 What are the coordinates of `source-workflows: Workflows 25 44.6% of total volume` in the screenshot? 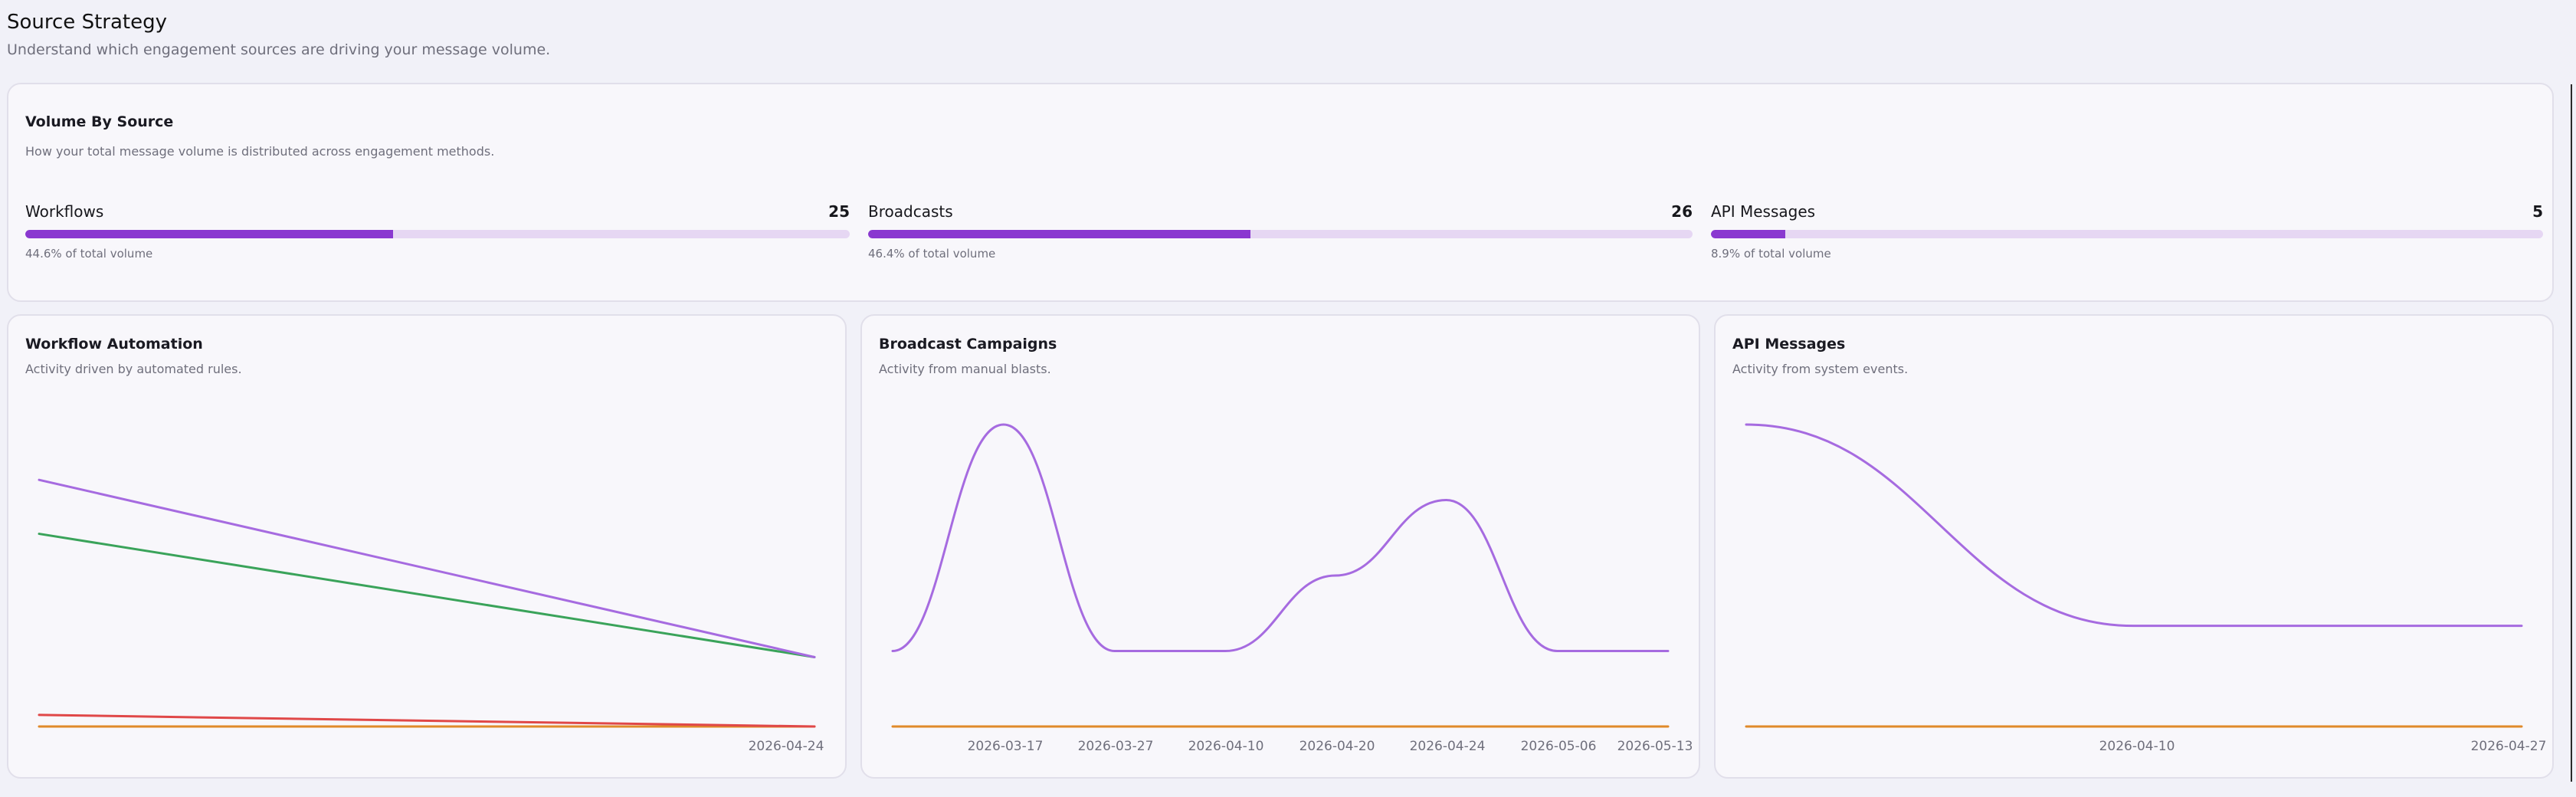 It's located at (438, 233).